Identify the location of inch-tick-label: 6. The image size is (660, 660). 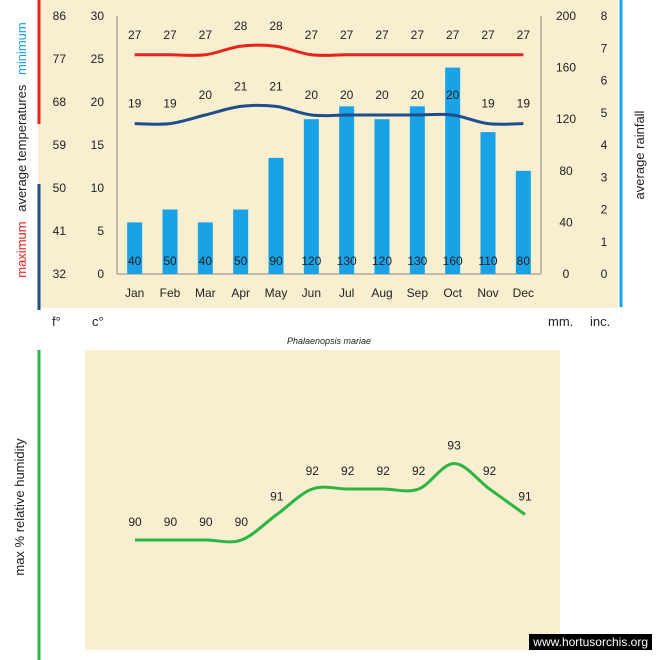
(604, 81).